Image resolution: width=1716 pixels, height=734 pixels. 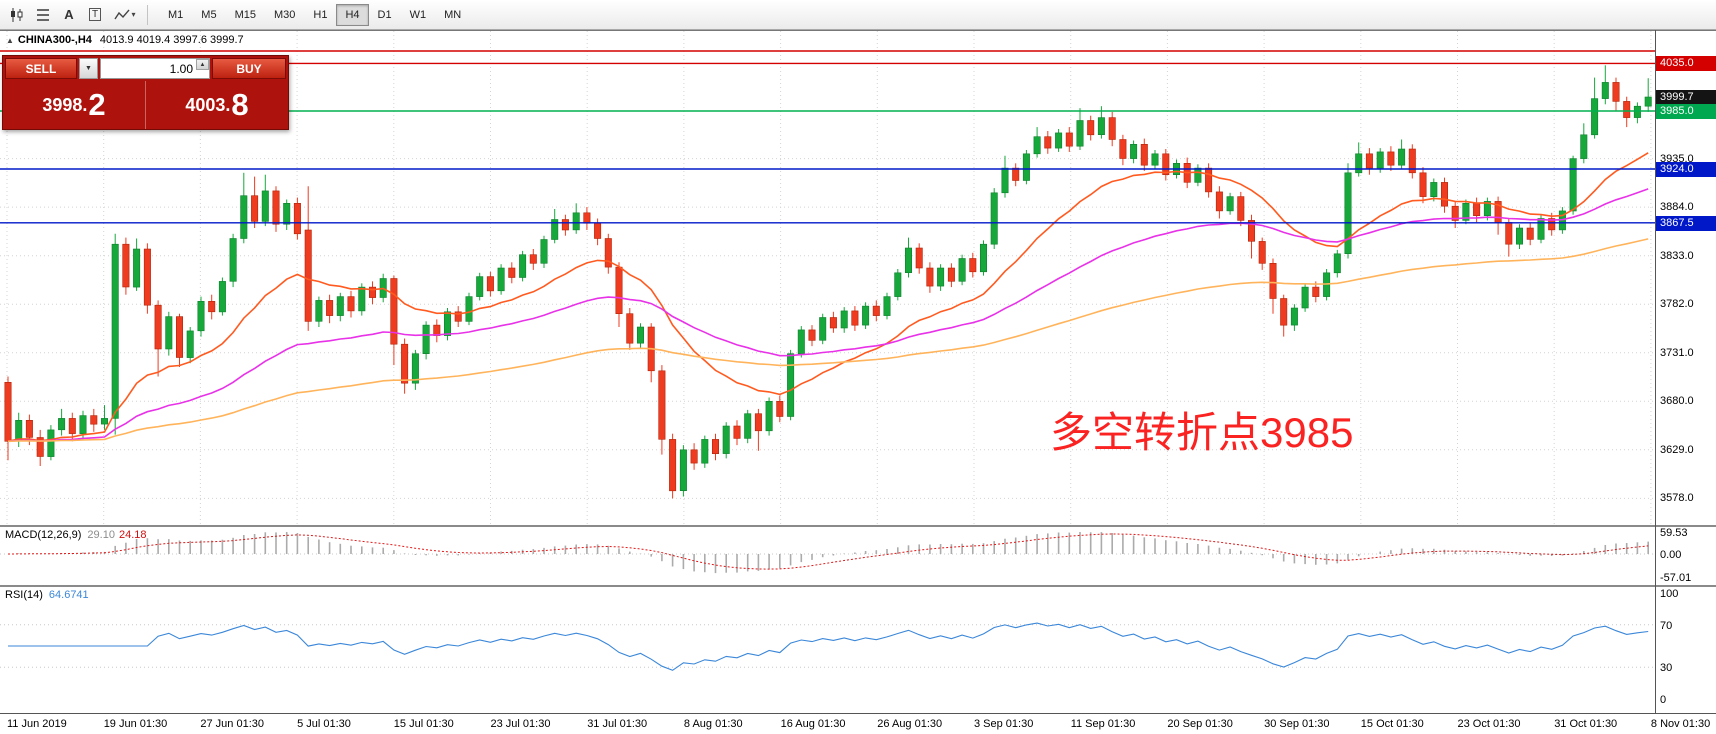 I want to click on text-label-icon-button: A, so click(x=69, y=15).